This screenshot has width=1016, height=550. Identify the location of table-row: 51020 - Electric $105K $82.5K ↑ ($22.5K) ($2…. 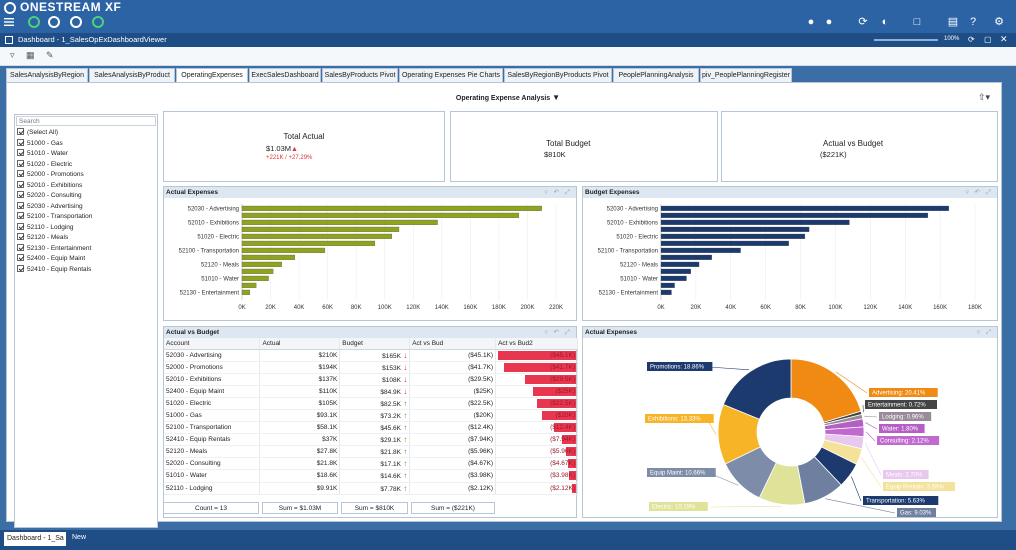
(371, 403).